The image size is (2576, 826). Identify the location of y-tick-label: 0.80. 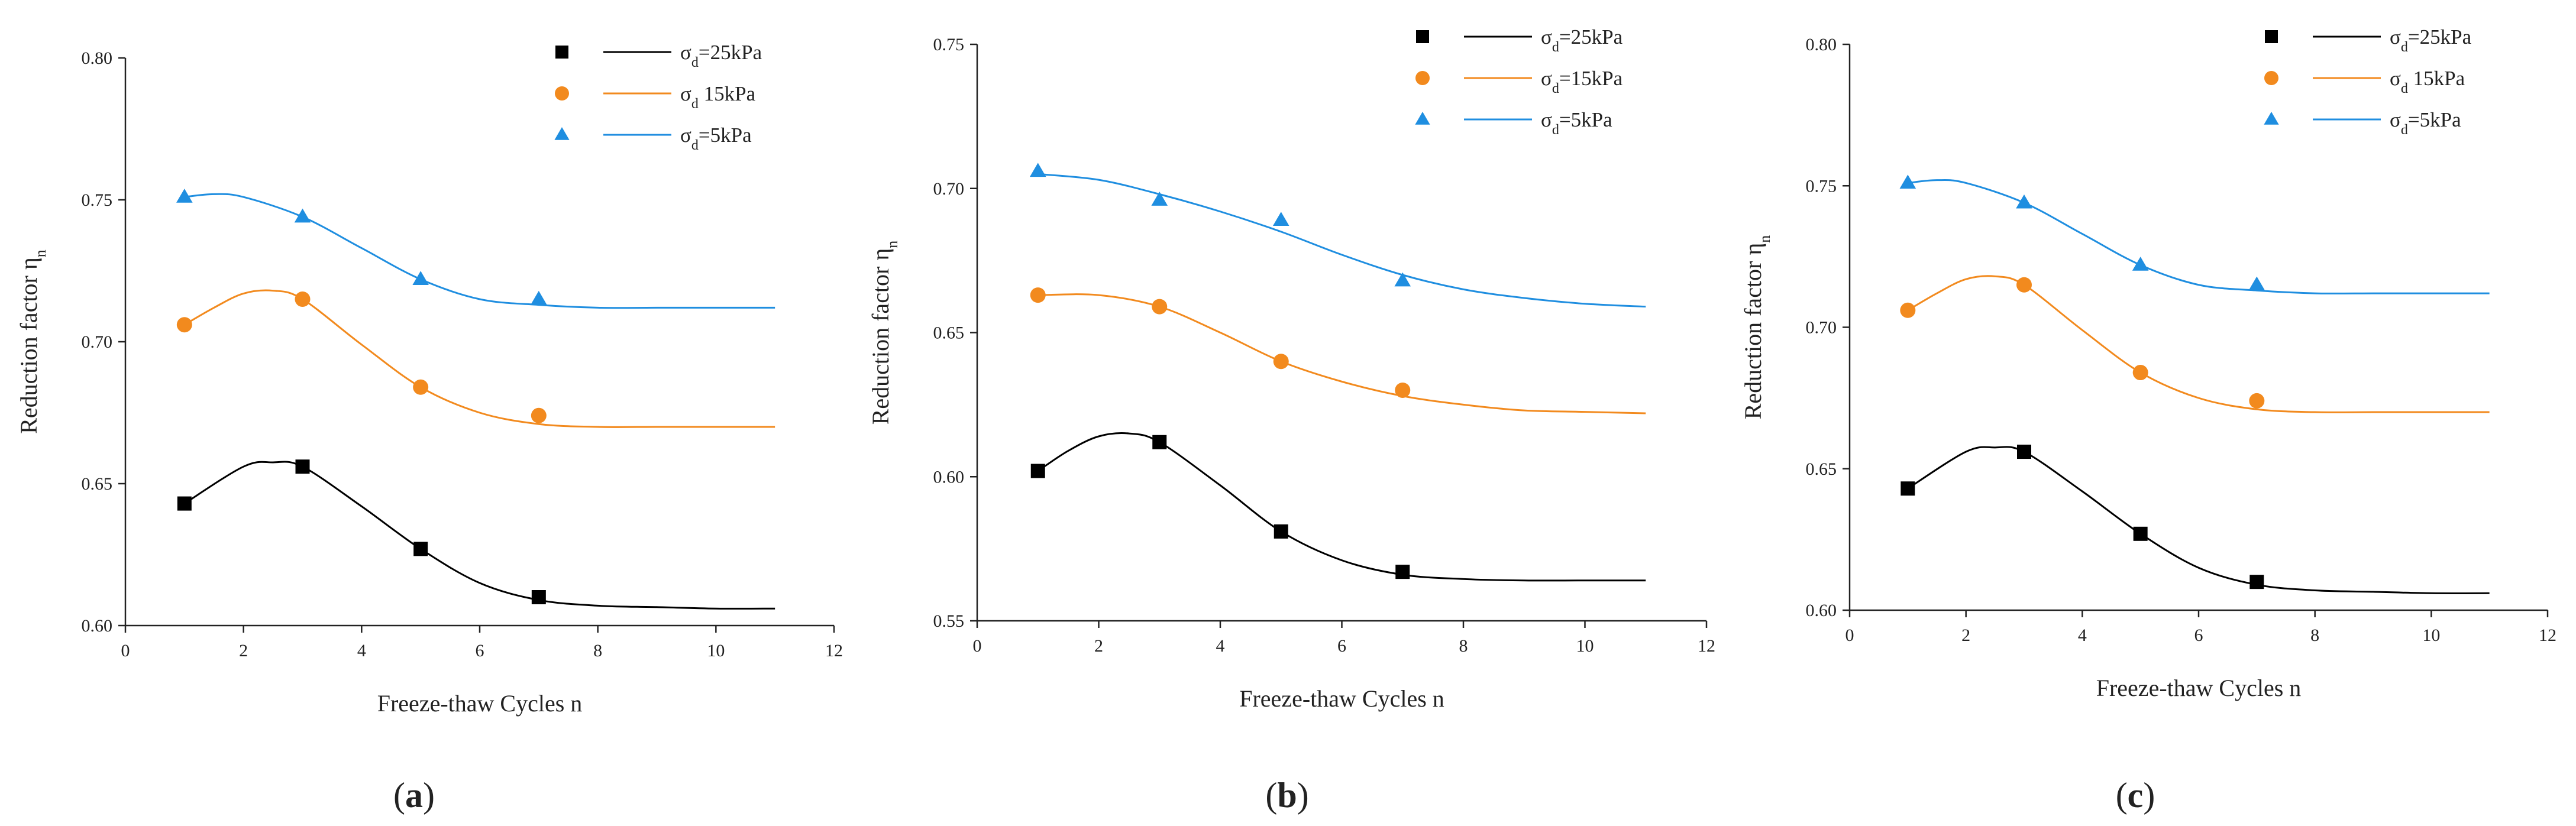
(97, 58).